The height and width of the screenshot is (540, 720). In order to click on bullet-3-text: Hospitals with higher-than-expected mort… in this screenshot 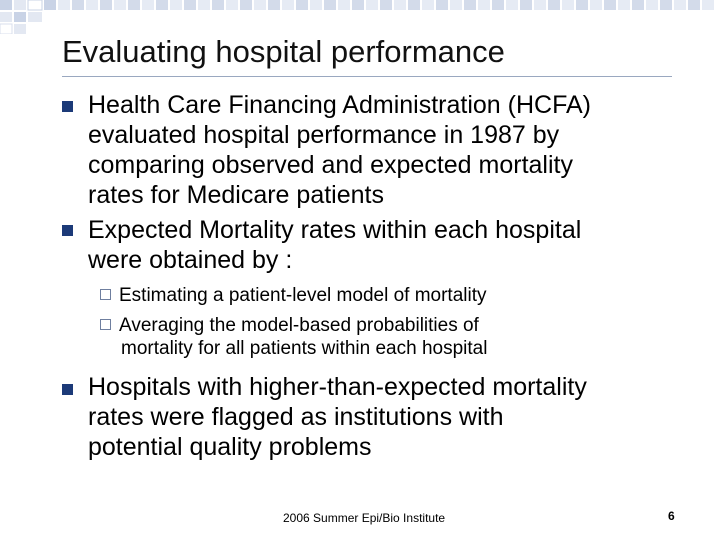, I will do `click(388, 417)`.